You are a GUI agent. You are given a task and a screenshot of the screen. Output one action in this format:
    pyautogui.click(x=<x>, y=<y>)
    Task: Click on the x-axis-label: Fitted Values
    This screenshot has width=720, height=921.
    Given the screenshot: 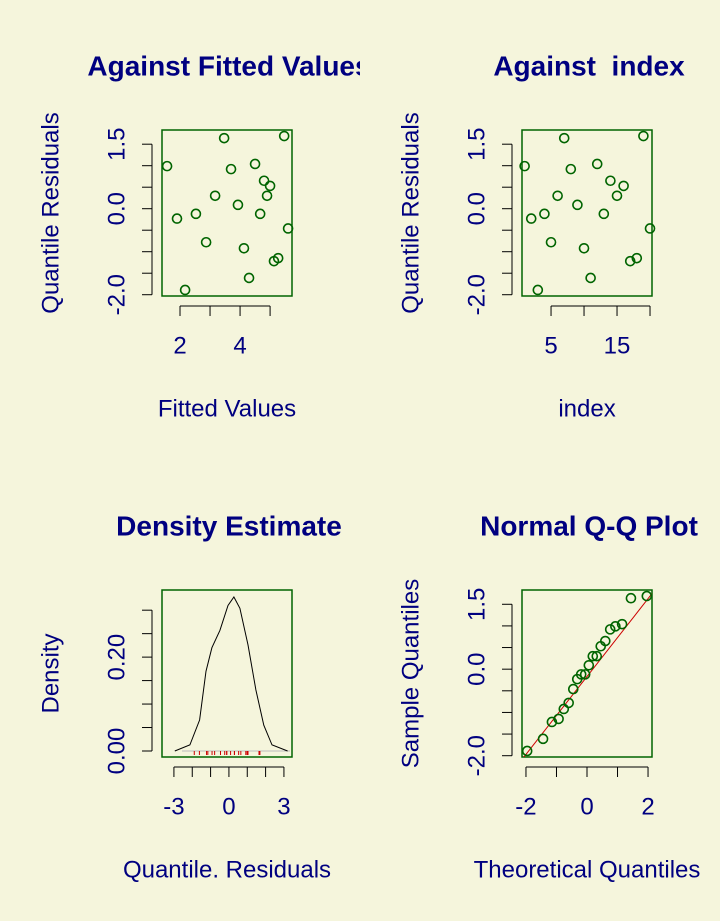 What is the action you would take?
    pyautogui.click(x=227, y=408)
    